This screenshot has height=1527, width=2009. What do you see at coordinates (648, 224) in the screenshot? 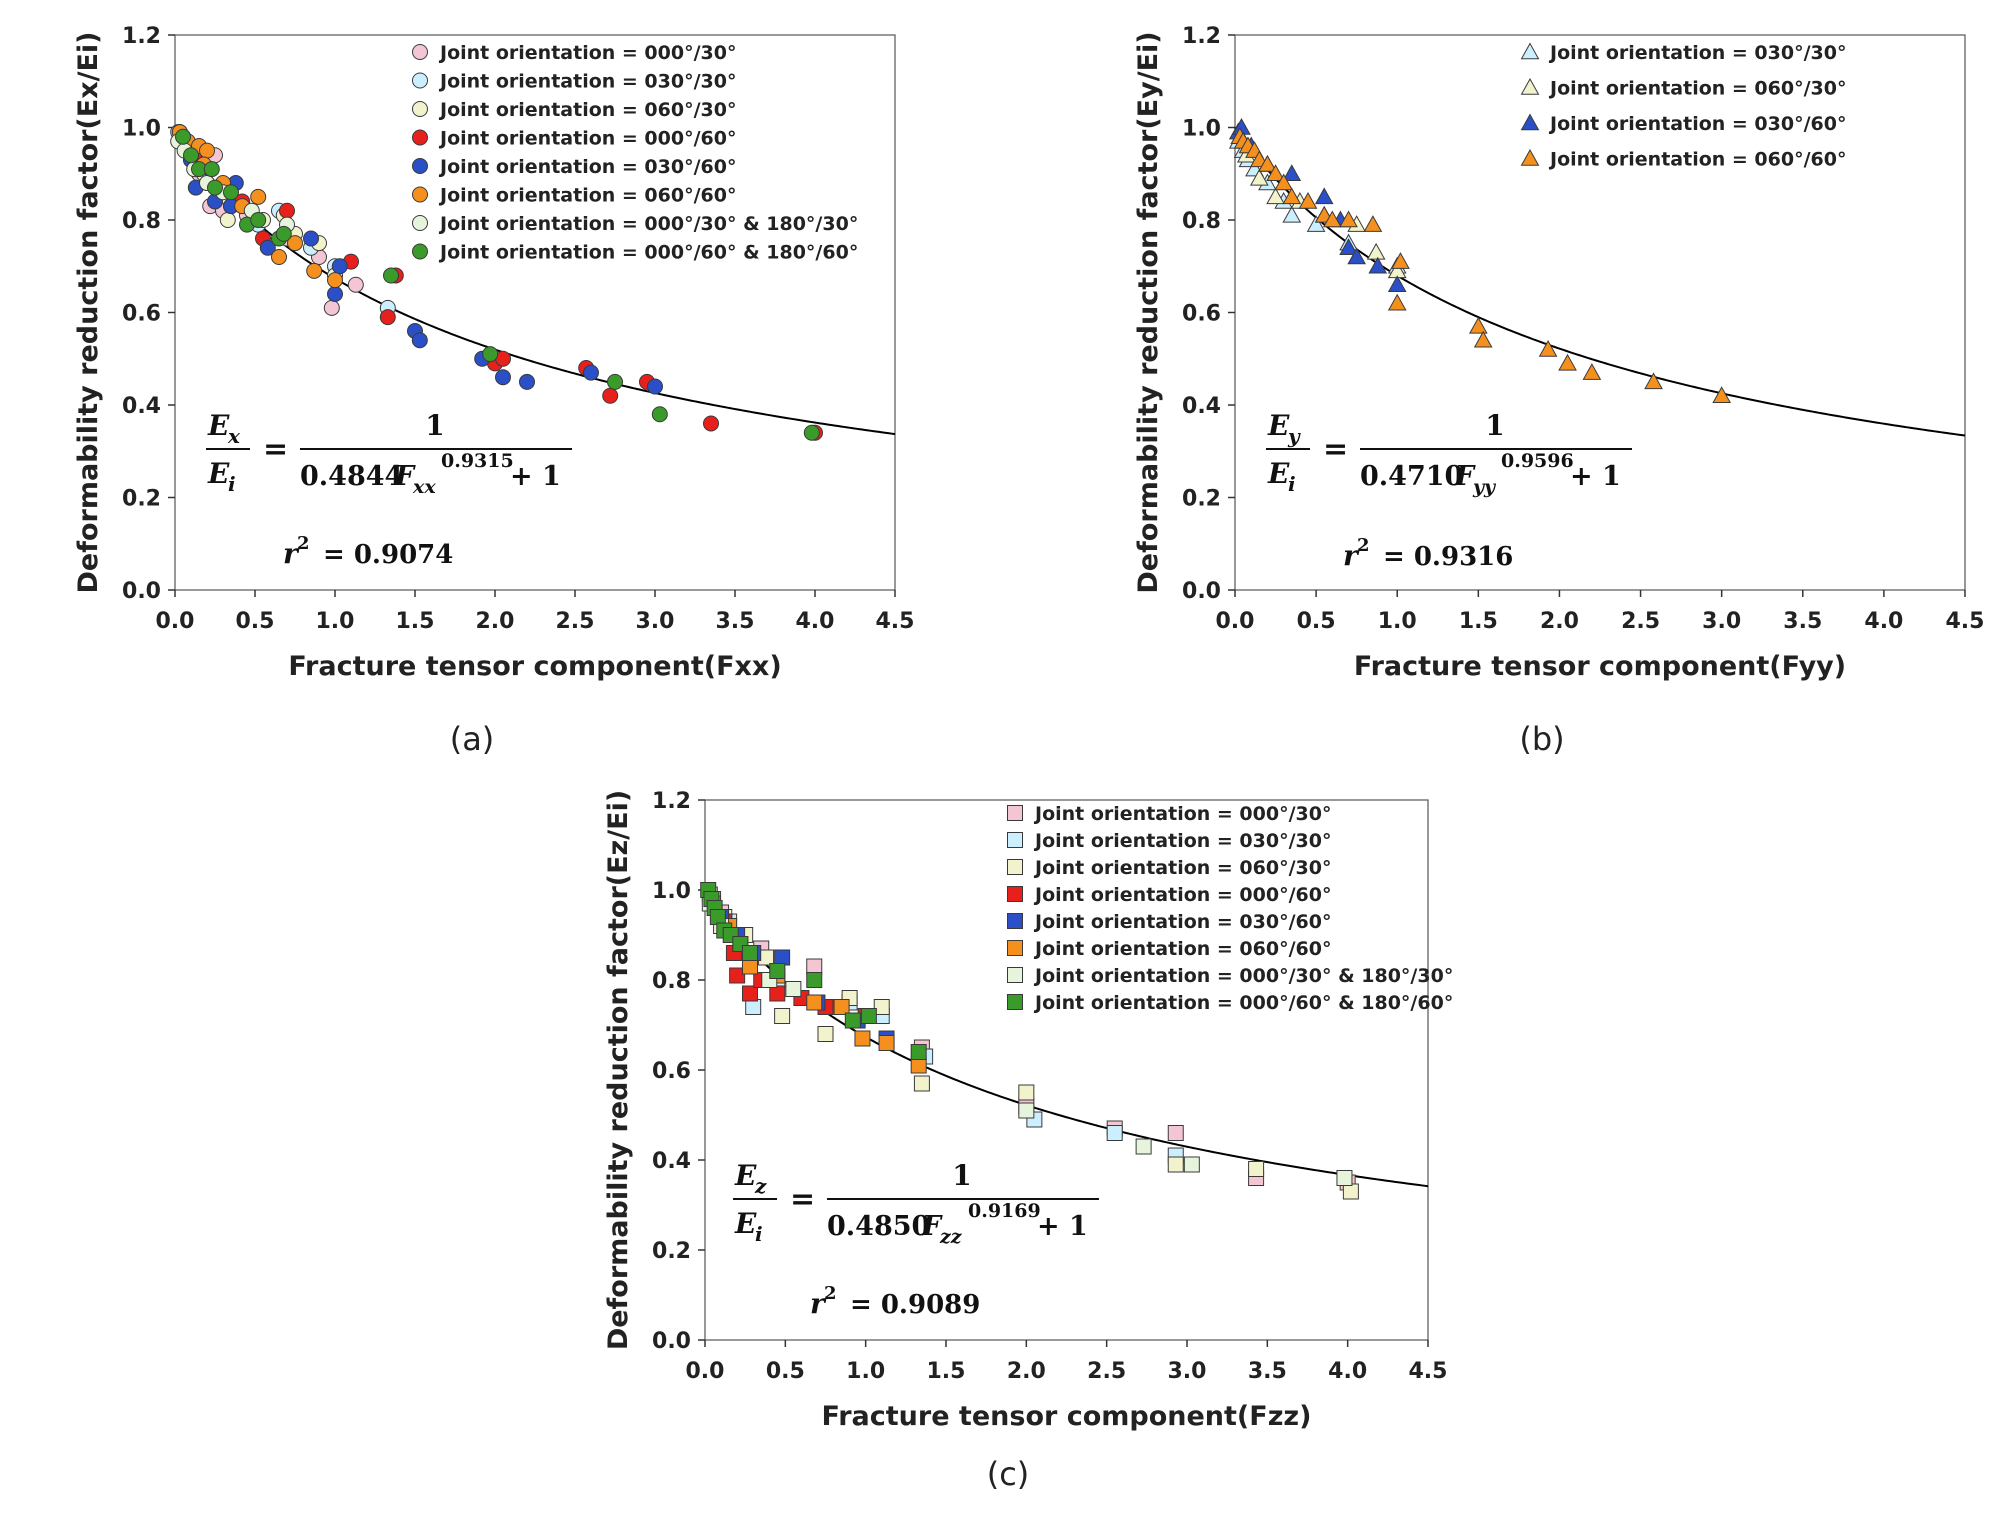
I see `legend-label: Joint orientation = 000°/30° & 180°/30°` at bounding box center [648, 224].